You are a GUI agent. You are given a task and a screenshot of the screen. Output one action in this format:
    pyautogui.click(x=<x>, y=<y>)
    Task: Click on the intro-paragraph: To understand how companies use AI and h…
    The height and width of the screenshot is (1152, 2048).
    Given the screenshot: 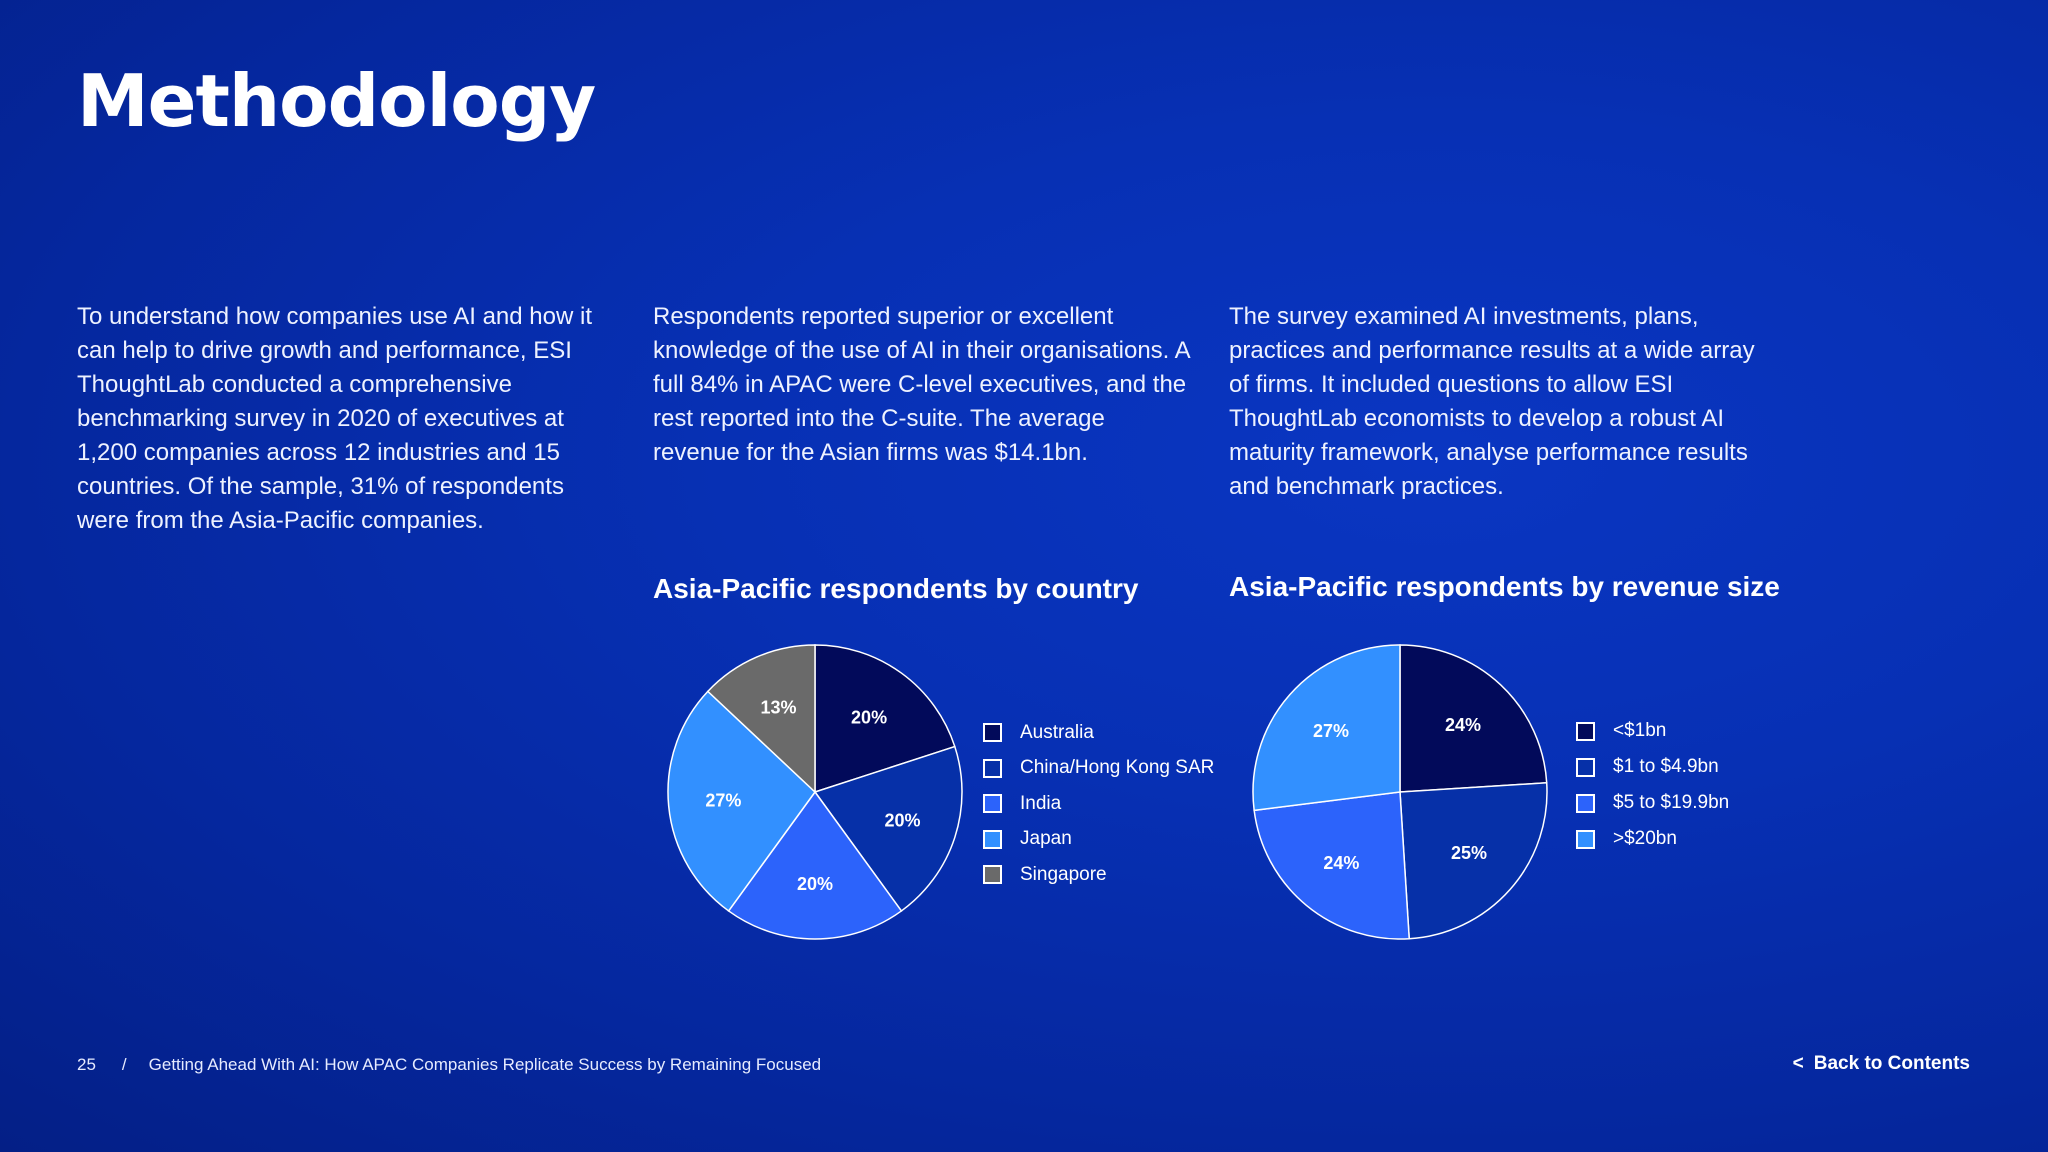 What is the action you would take?
    pyautogui.click(x=334, y=418)
    